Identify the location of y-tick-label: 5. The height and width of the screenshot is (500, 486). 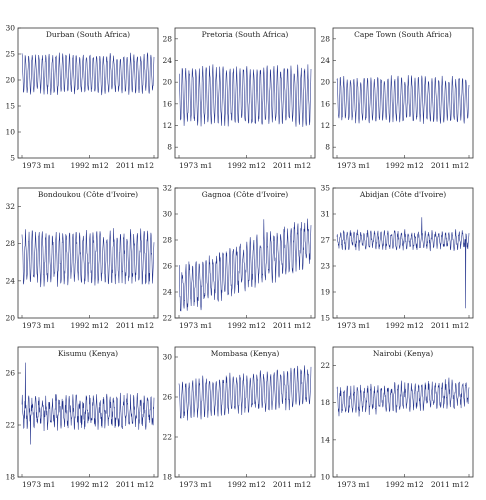
(12, 158).